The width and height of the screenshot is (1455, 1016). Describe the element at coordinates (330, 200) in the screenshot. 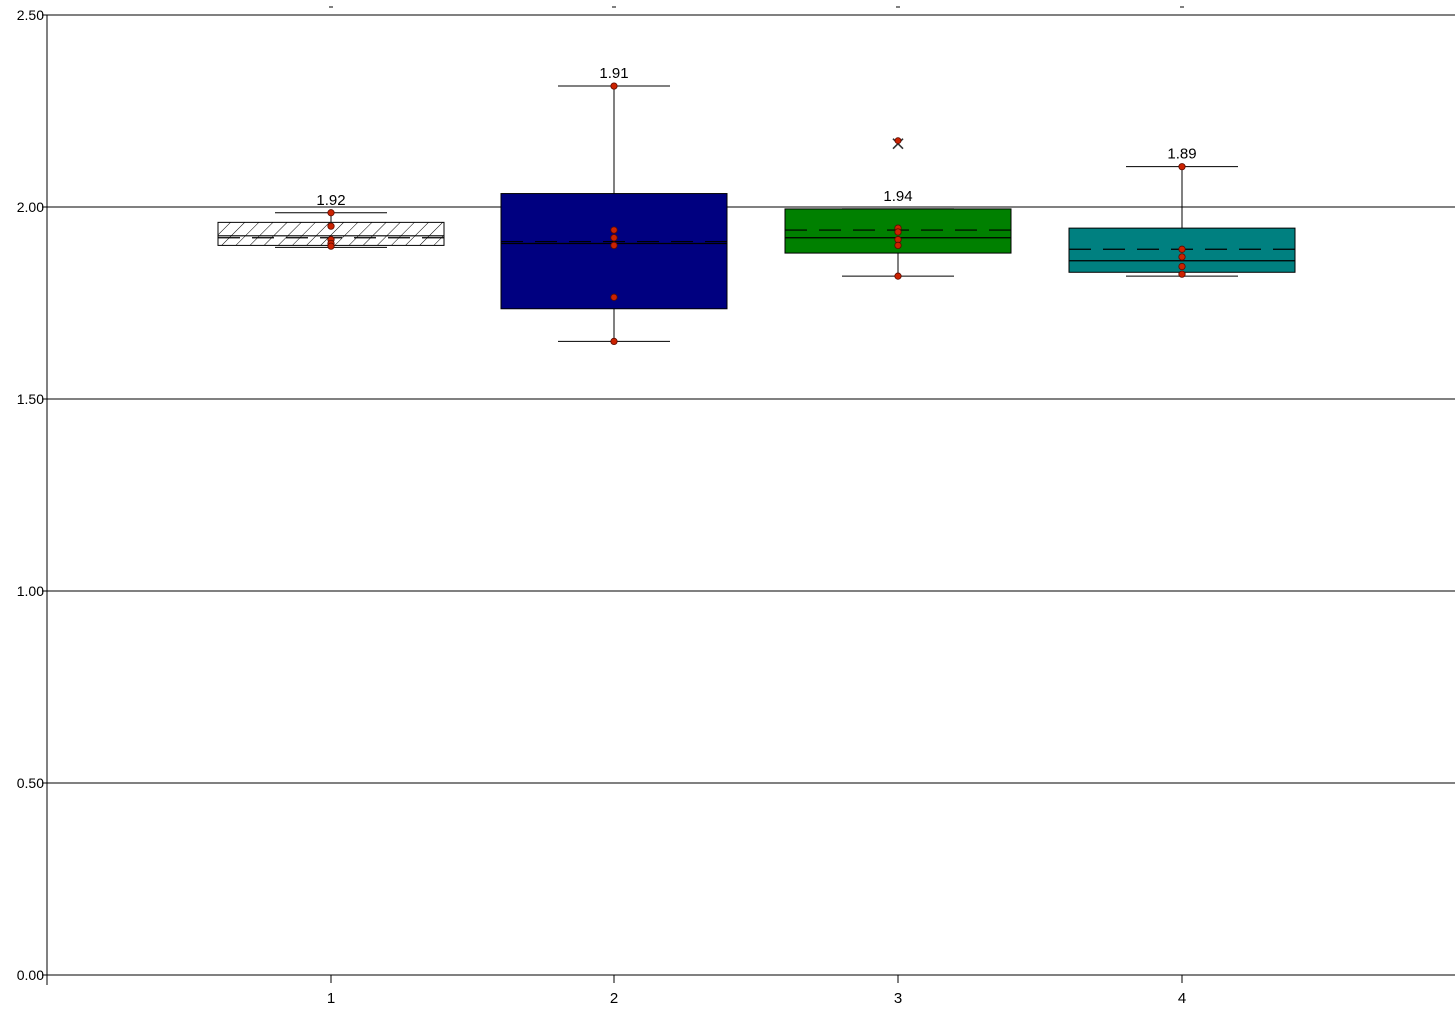

I see `mean-value-label: 1.92` at that location.